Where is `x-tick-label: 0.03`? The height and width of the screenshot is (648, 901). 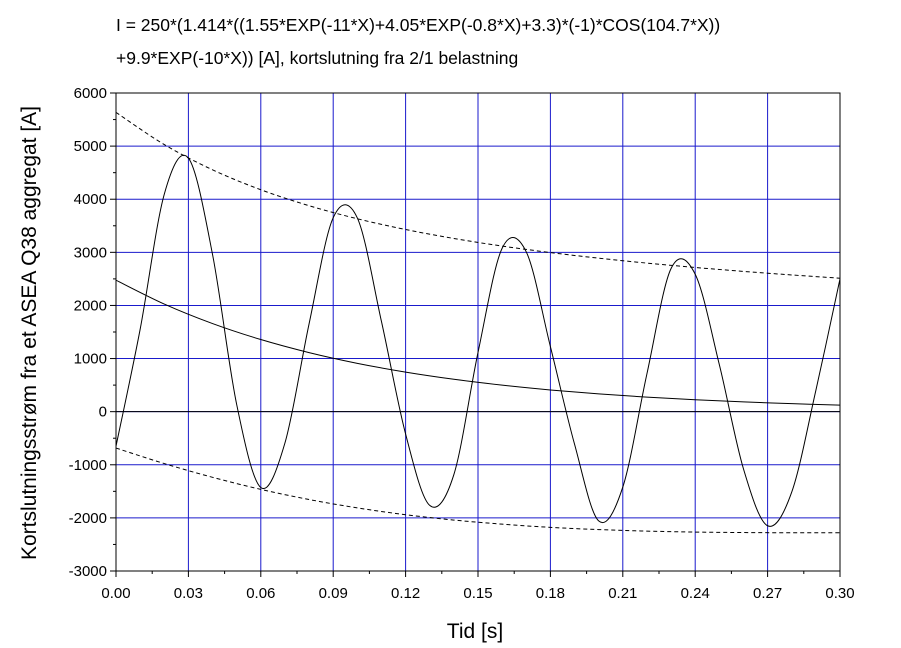
x-tick-label: 0.03 is located at coordinates (188, 593).